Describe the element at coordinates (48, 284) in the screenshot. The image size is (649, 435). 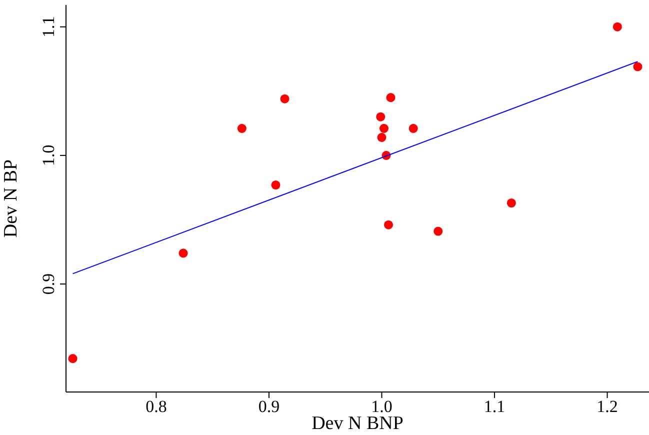
I see `y-tick-label: 0.9` at that location.